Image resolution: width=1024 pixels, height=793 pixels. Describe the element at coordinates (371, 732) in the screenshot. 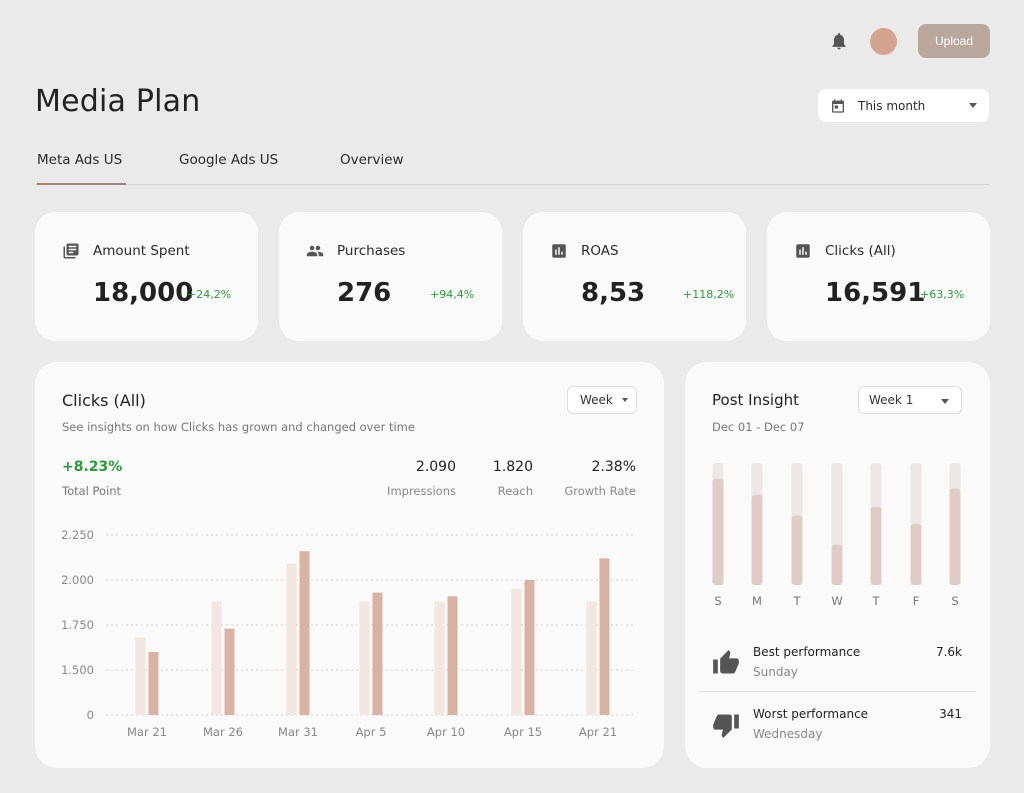

I see `x-tick-label: Apr 5` at that location.